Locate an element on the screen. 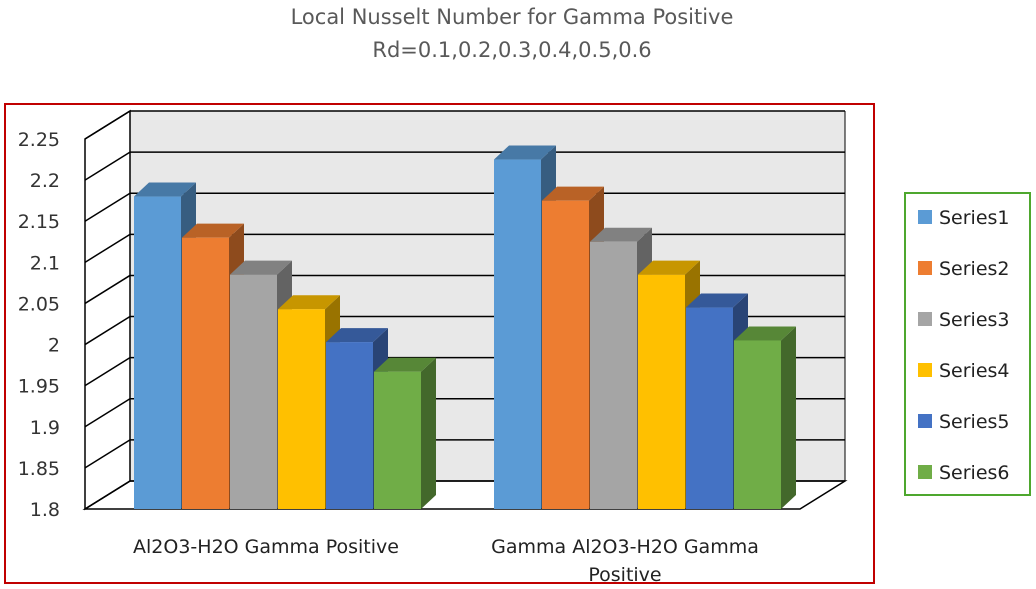 This screenshot has width=1036, height=589. legend-label: Series6 is located at coordinates (974, 473).